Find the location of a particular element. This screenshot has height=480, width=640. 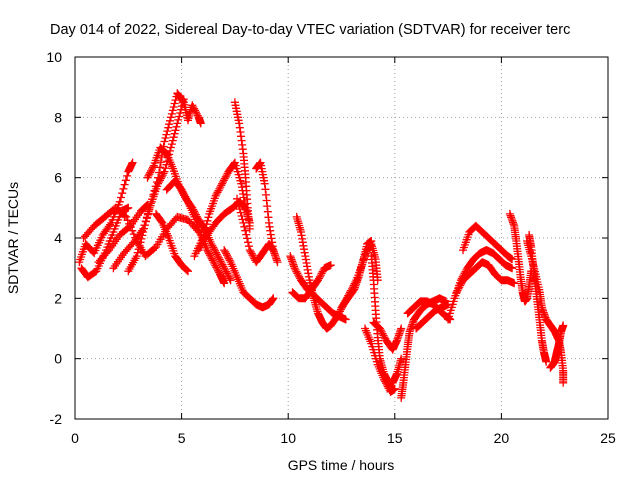

y-tick-label: 8 is located at coordinates (58, 117).